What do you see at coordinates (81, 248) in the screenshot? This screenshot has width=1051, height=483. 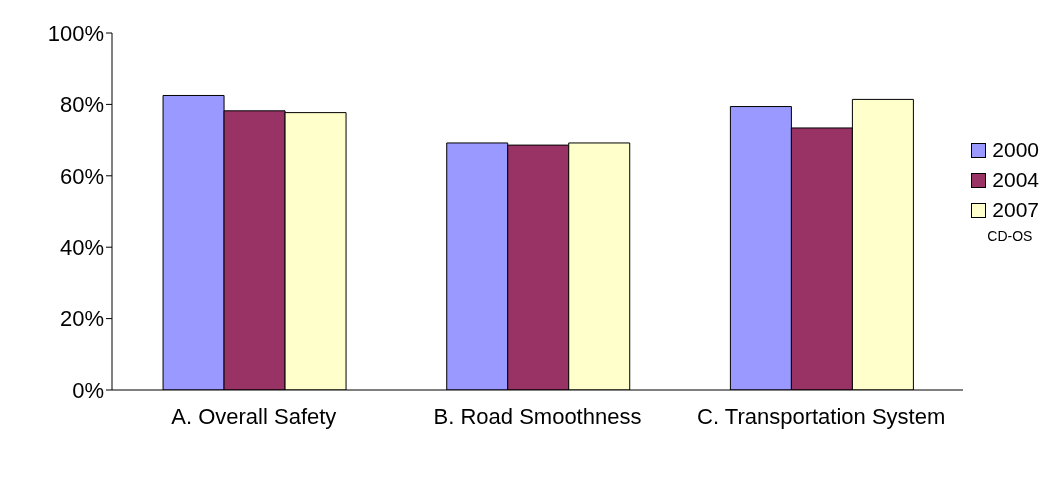 I see `y-tick-label: 40%` at bounding box center [81, 248].